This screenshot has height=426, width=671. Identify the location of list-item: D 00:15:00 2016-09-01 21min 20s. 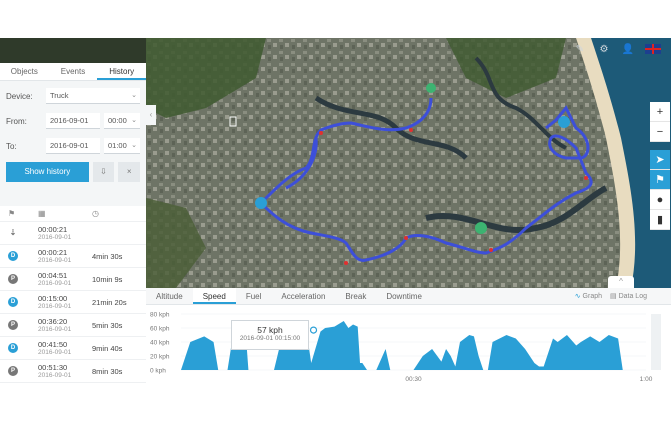
(73, 302).